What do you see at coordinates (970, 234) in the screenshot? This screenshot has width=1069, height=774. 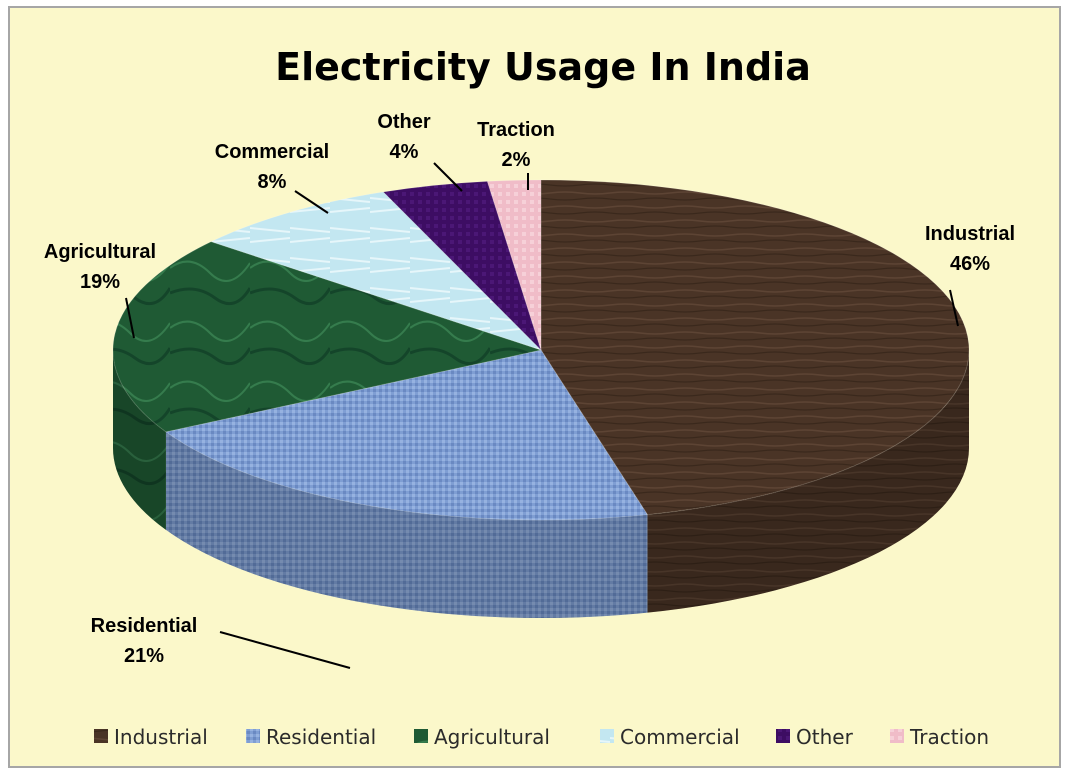 I see `slice-label-industrial: Industrial` at bounding box center [970, 234].